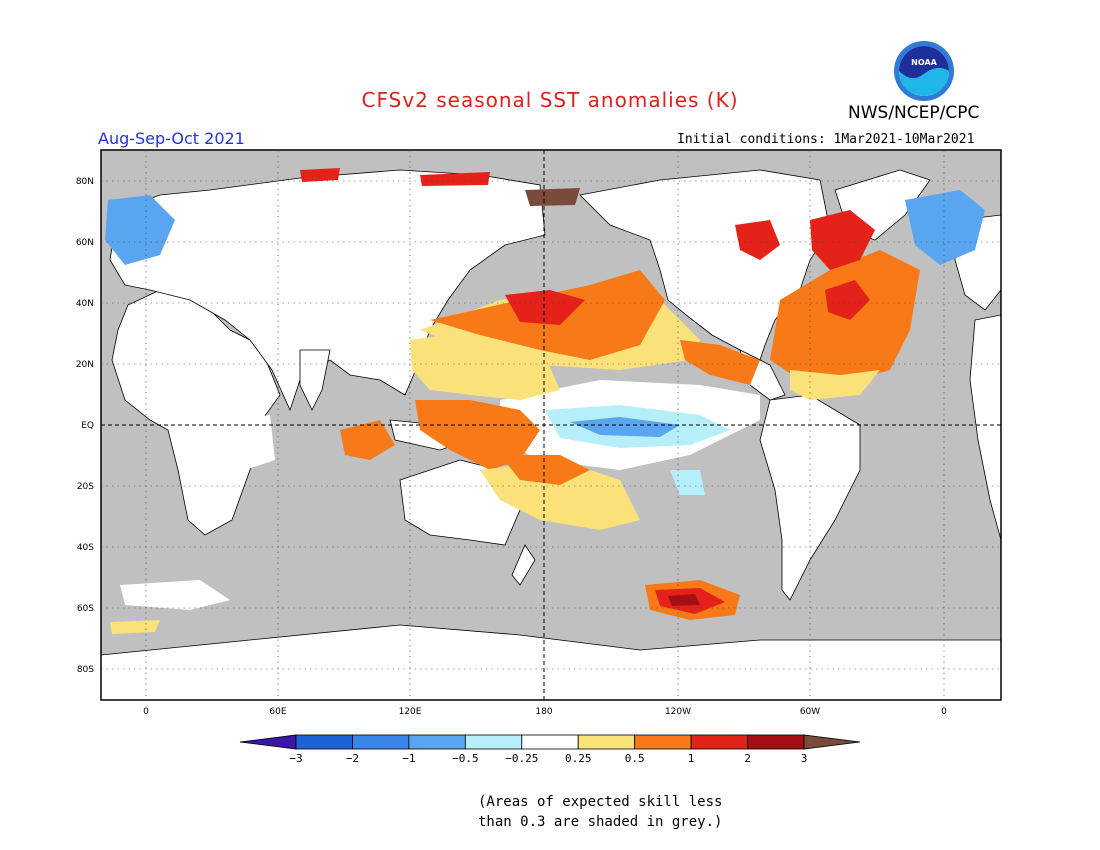  Describe the element at coordinates (810, 712) in the screenshot. I see `lon-label: 60W` at that location.